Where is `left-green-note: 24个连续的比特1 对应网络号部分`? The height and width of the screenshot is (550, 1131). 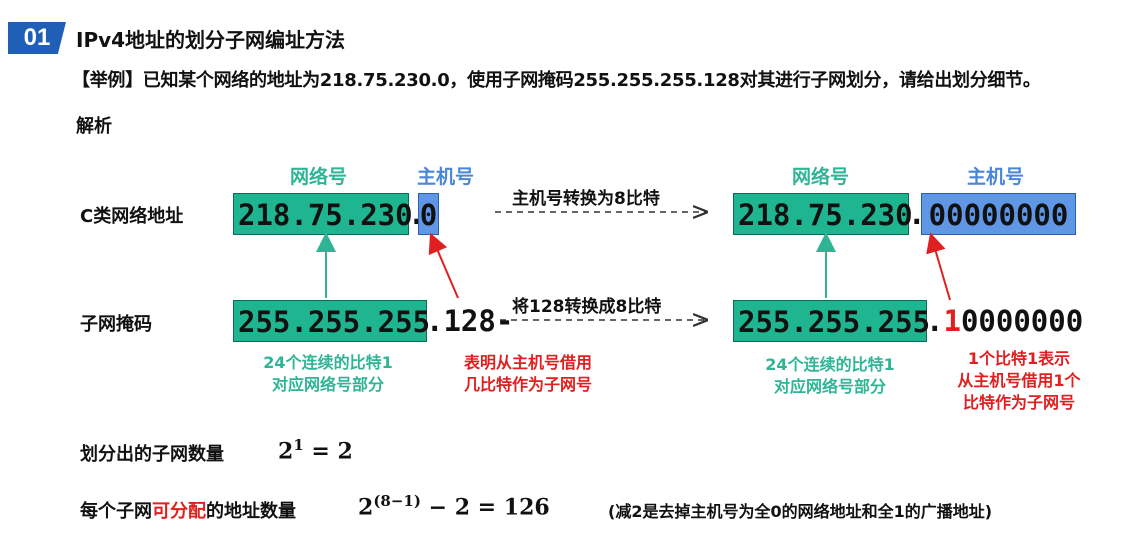
left-green-note: 24个连续的比特1 对应网络号部分 is located at coordinates (328, 374).